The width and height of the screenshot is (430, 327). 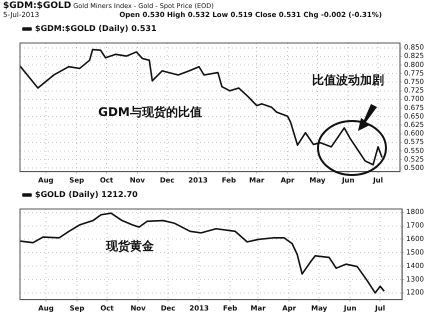 I want to click on annotation: GDM与现货的比值, so click(x=150, y=112).